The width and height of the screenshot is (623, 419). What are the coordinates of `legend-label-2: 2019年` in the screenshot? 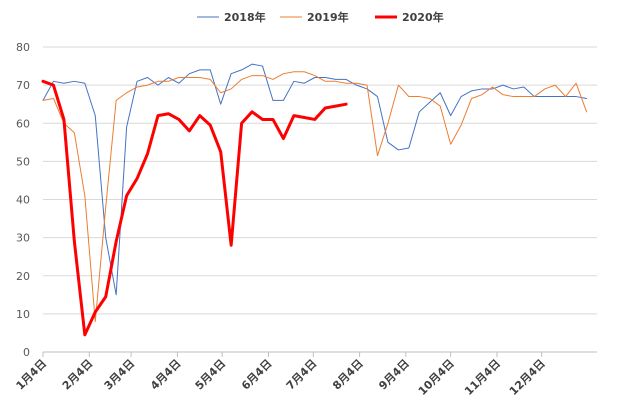 It's located at (328, 17).